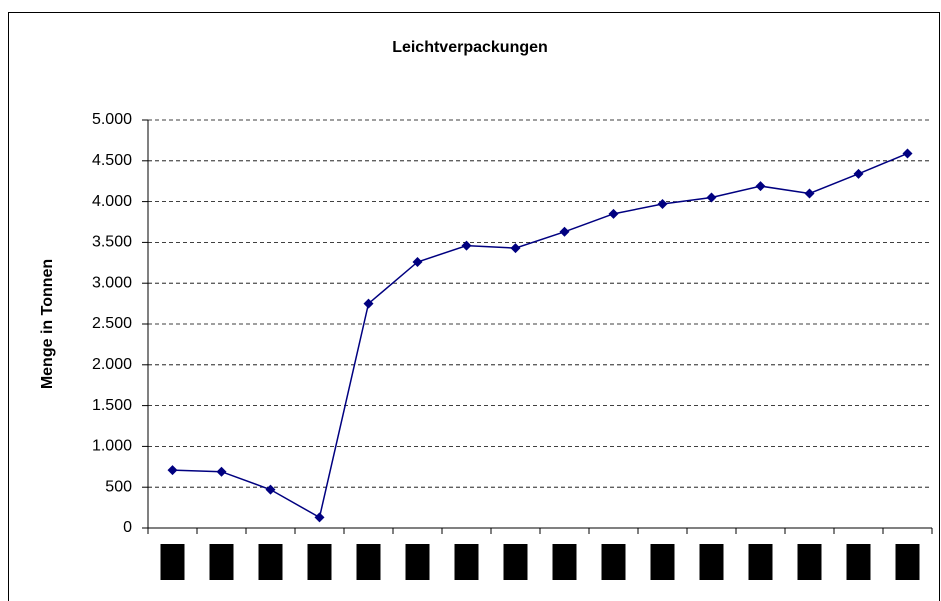 The width and height of the screenshot is (941, 601). Describe the element at coordinates (112, 201) in the screenshot. I see `y-tick-label: 4.000` at that location.